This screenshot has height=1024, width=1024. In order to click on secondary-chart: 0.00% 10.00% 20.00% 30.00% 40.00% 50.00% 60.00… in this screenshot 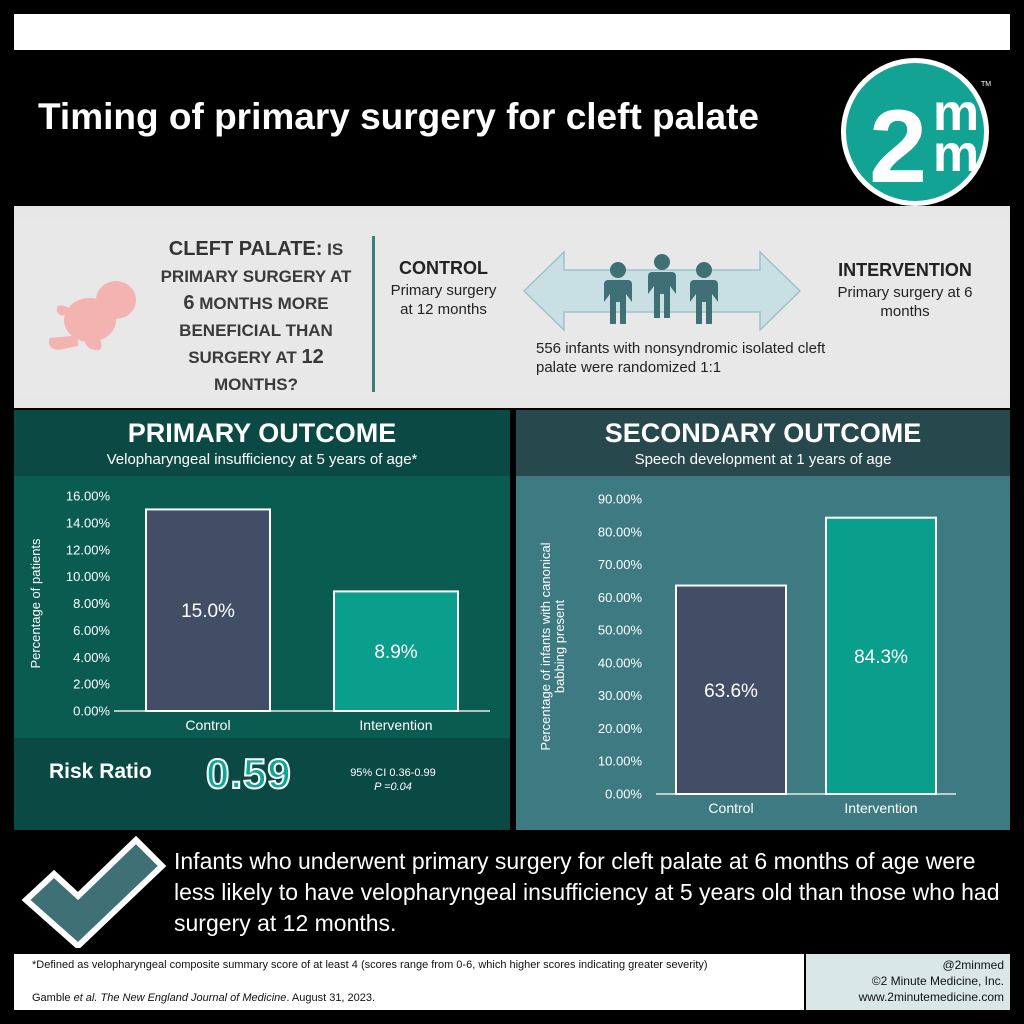, I will do `click(747, 654)`.